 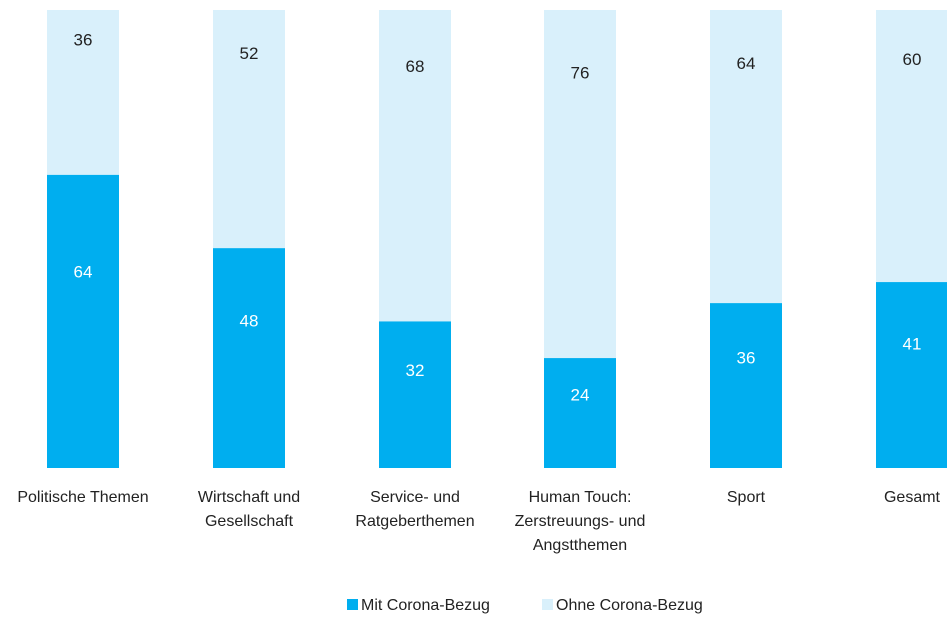 I want to click on bar-value-label: 41, so click(x=912, y=343).